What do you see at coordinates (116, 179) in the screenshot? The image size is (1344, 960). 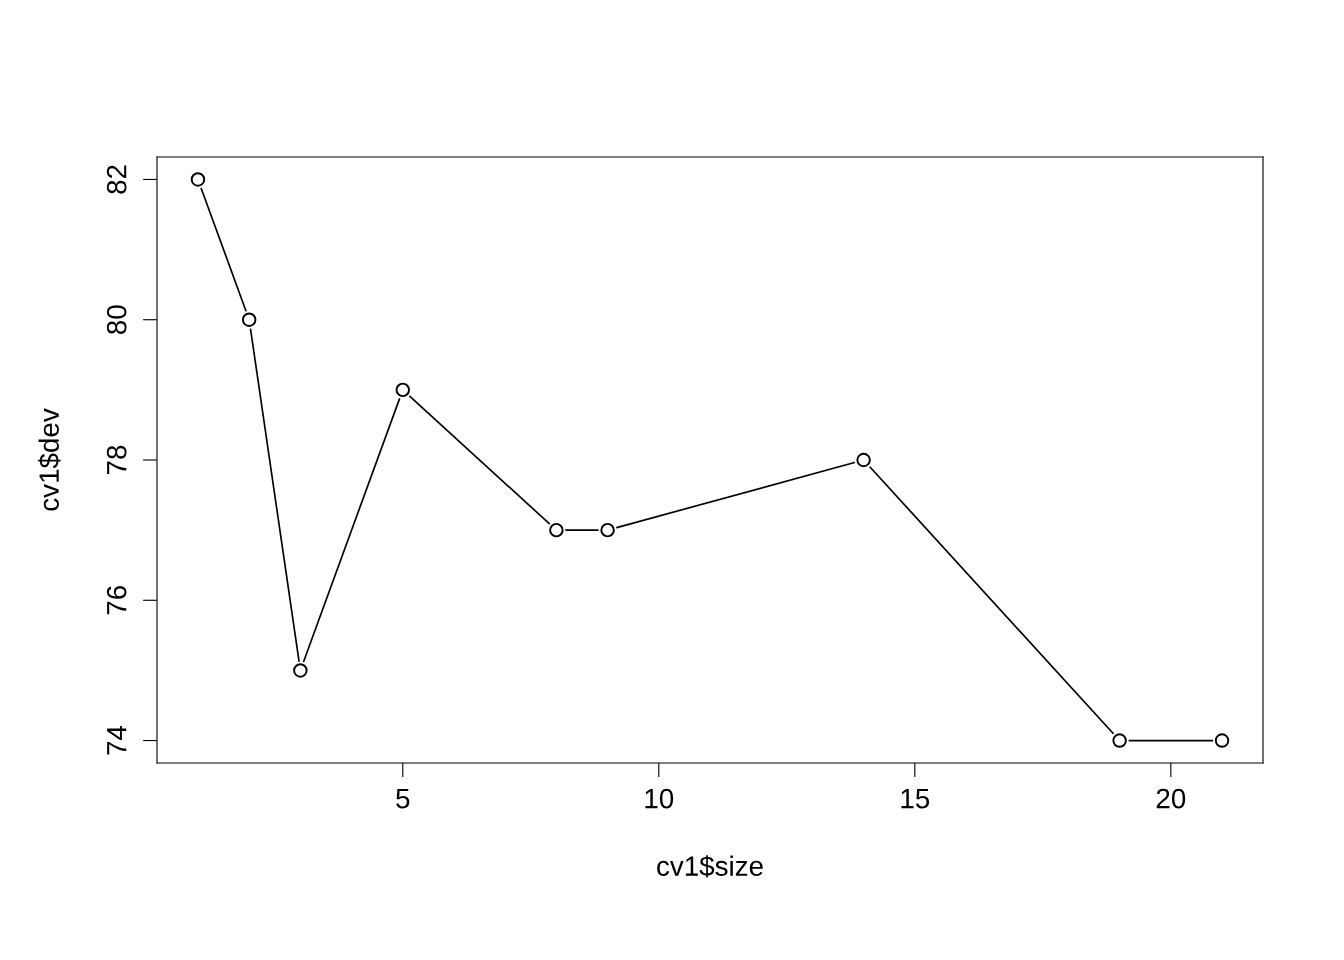 I see `y-tick-label: 82` at bounding box center [116, 179].